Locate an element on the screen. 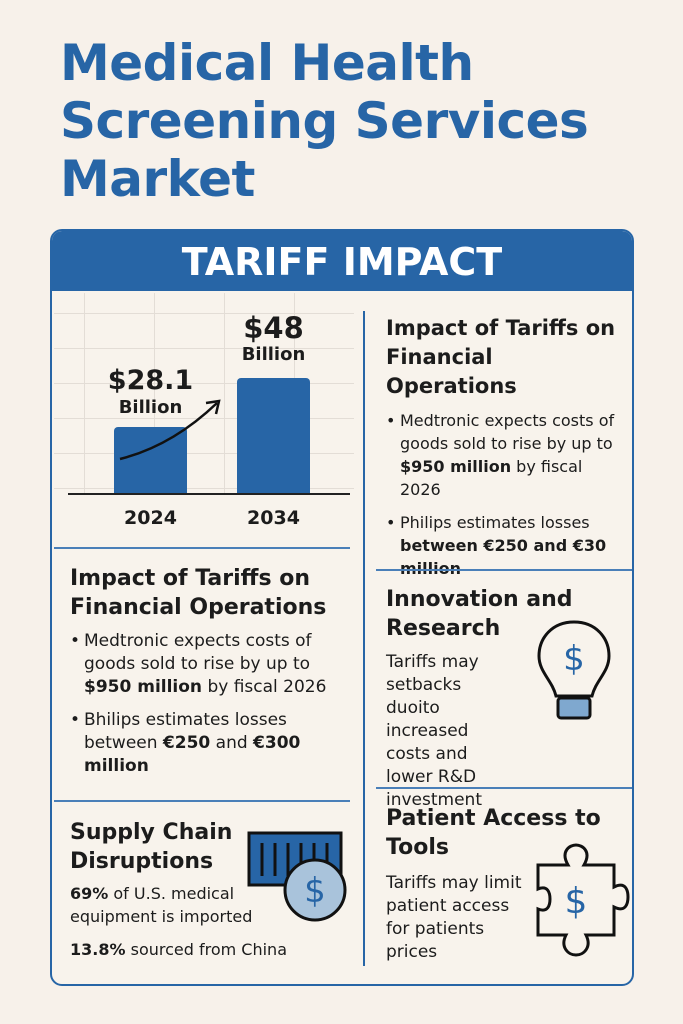 The width and height of the screenshot is (683, 1024). puzzle-dollar-icon: $ is located at coordinates (583, 900).